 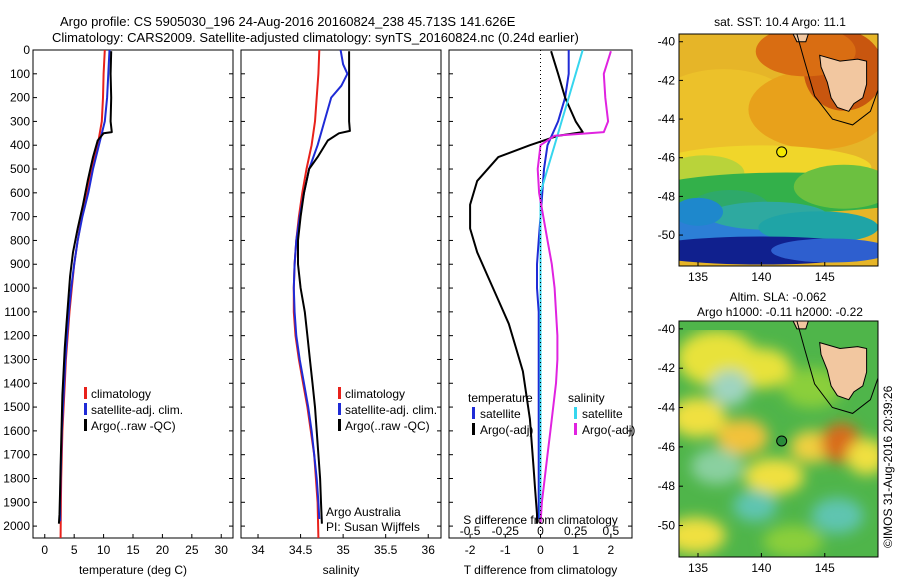 What do you see at coordinates (192, 550) in the screenshot?
I see `temp-xtick-label: 25` at bounding box center [192, 550].